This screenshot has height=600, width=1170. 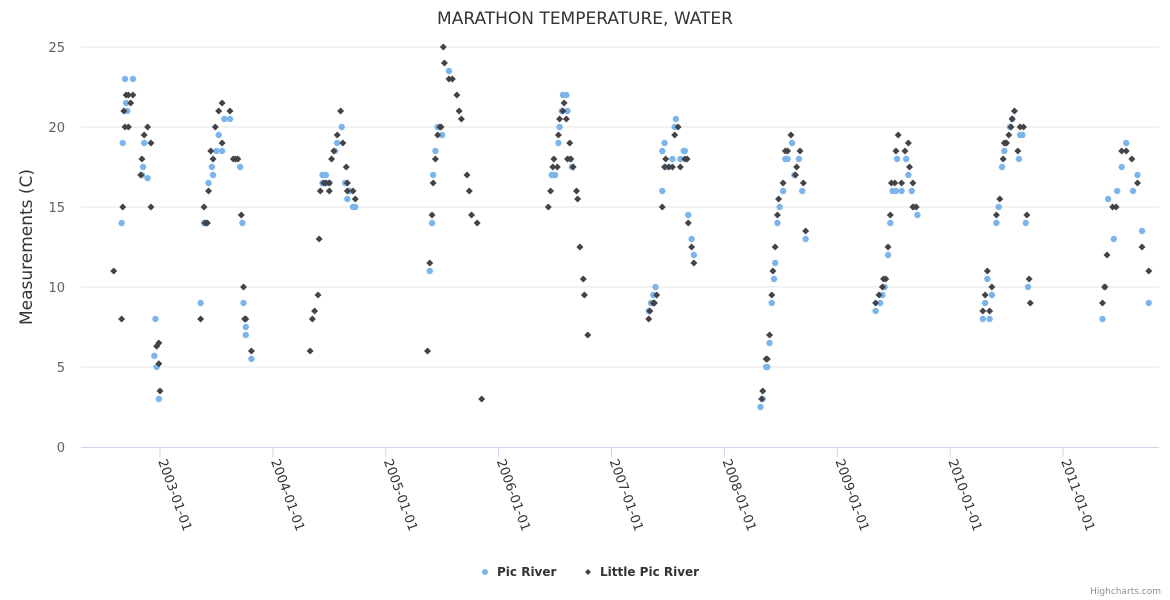 I want to click on legend-item: Little Pic River, so click(x=642, y=572).